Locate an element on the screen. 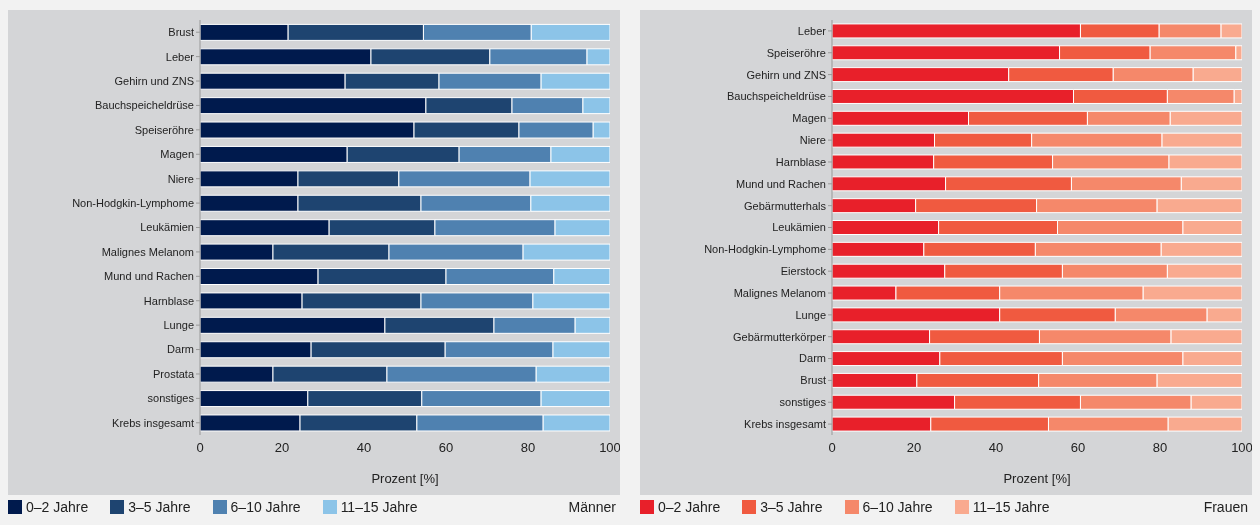  legend-title: Frauen is located at coordinates (1225, 507).